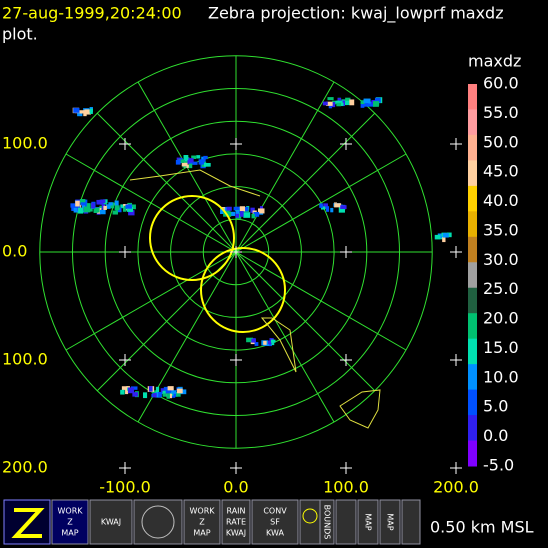 The image size is (548, 548). Describe the element at coordinates (501, 200) in the screenshot. I see `colorbar-label: 40.0` at that location.